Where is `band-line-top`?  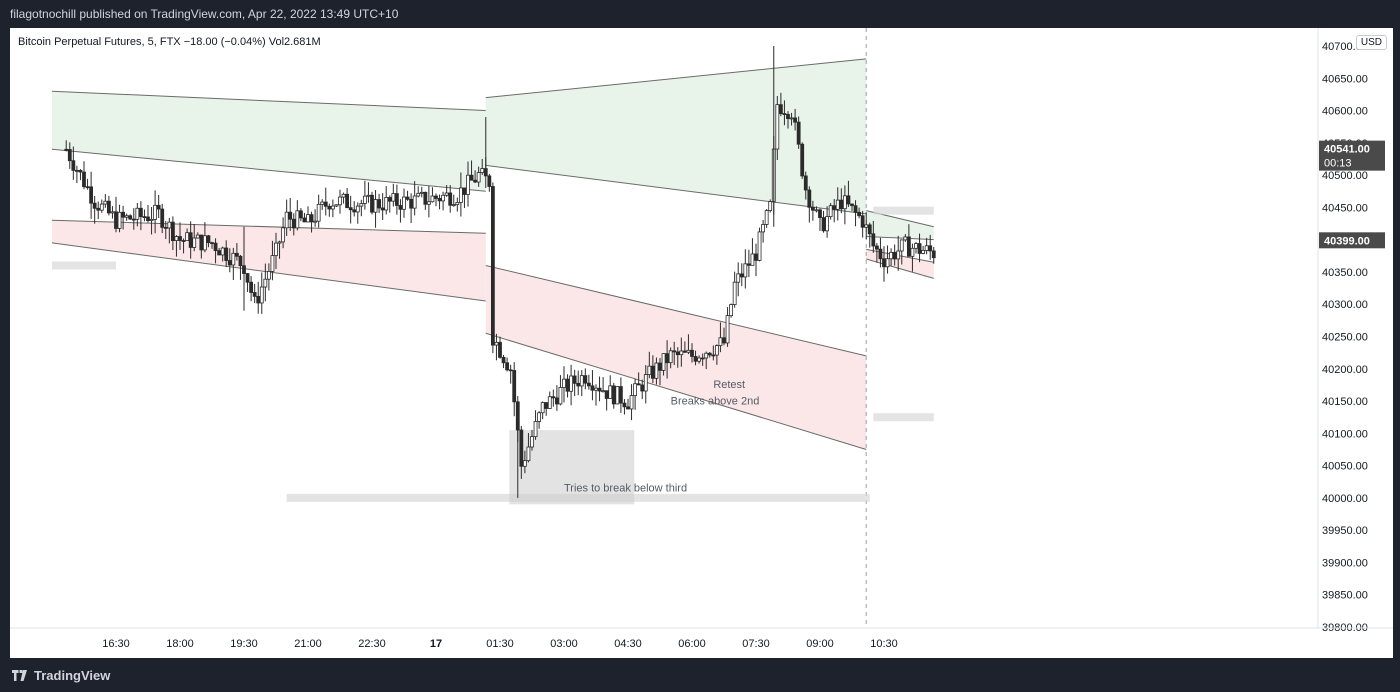 band-line-top is located at coordinates (268, 101).